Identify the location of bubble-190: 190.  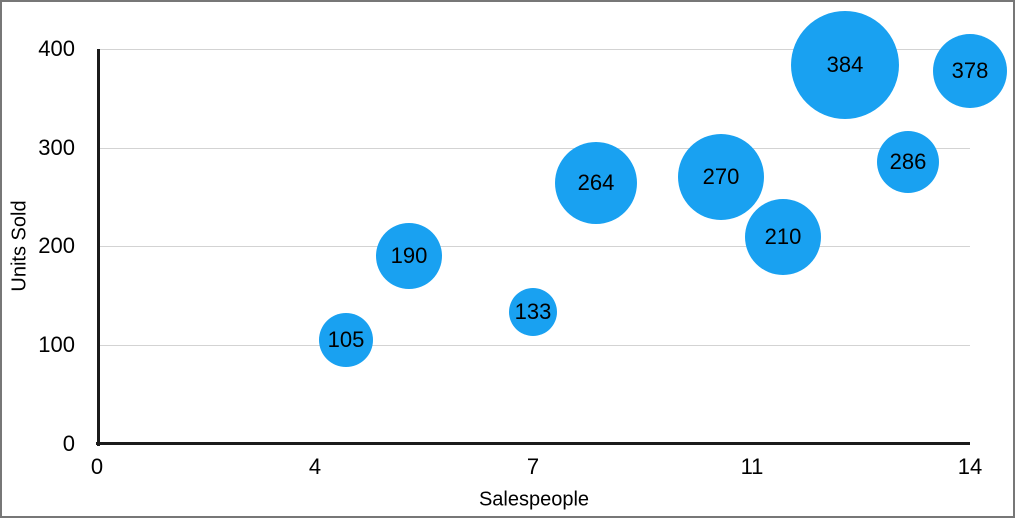
(409, 256).